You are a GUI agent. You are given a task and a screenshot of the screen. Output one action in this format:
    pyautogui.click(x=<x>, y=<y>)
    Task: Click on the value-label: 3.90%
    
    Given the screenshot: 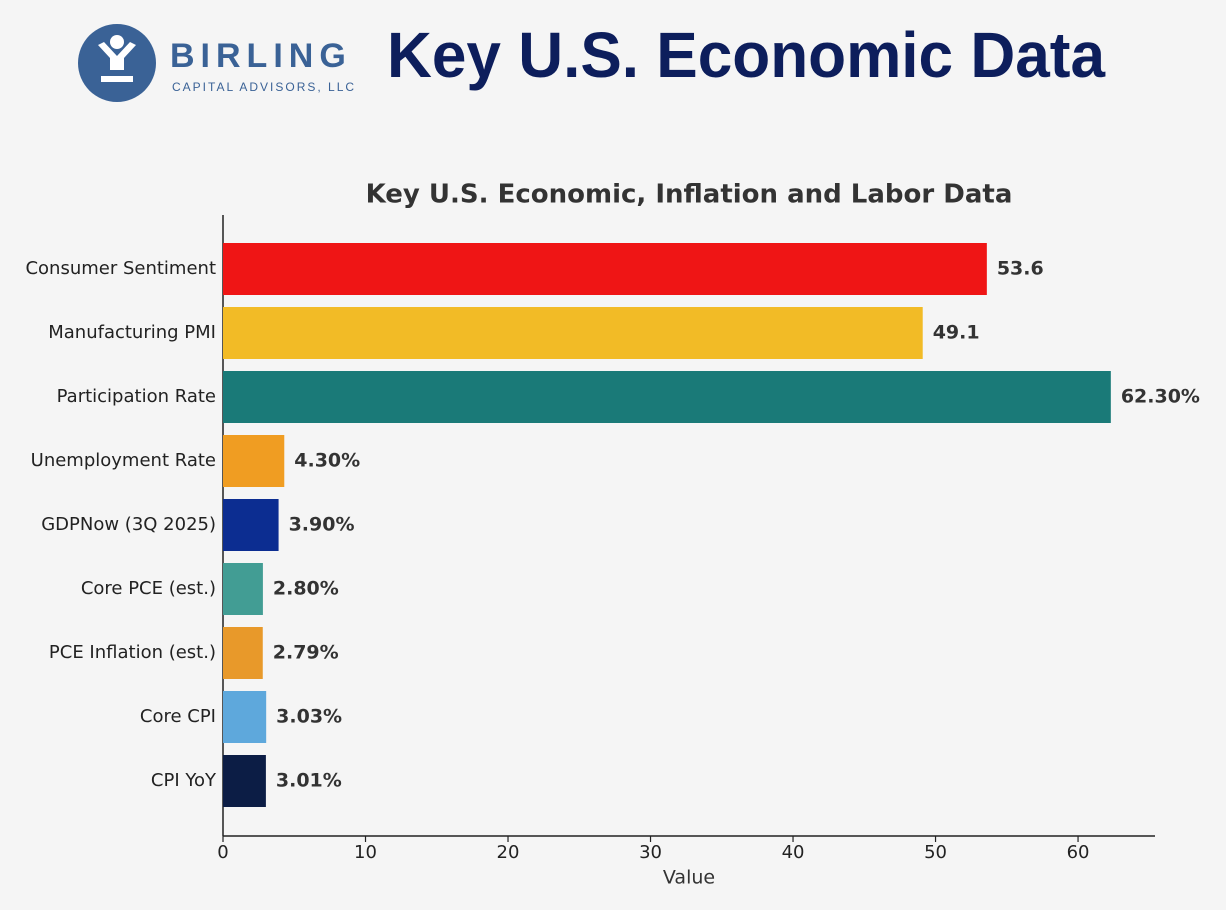 What is the action you would take?
    pyautogui.click(x=322, y=525)
    